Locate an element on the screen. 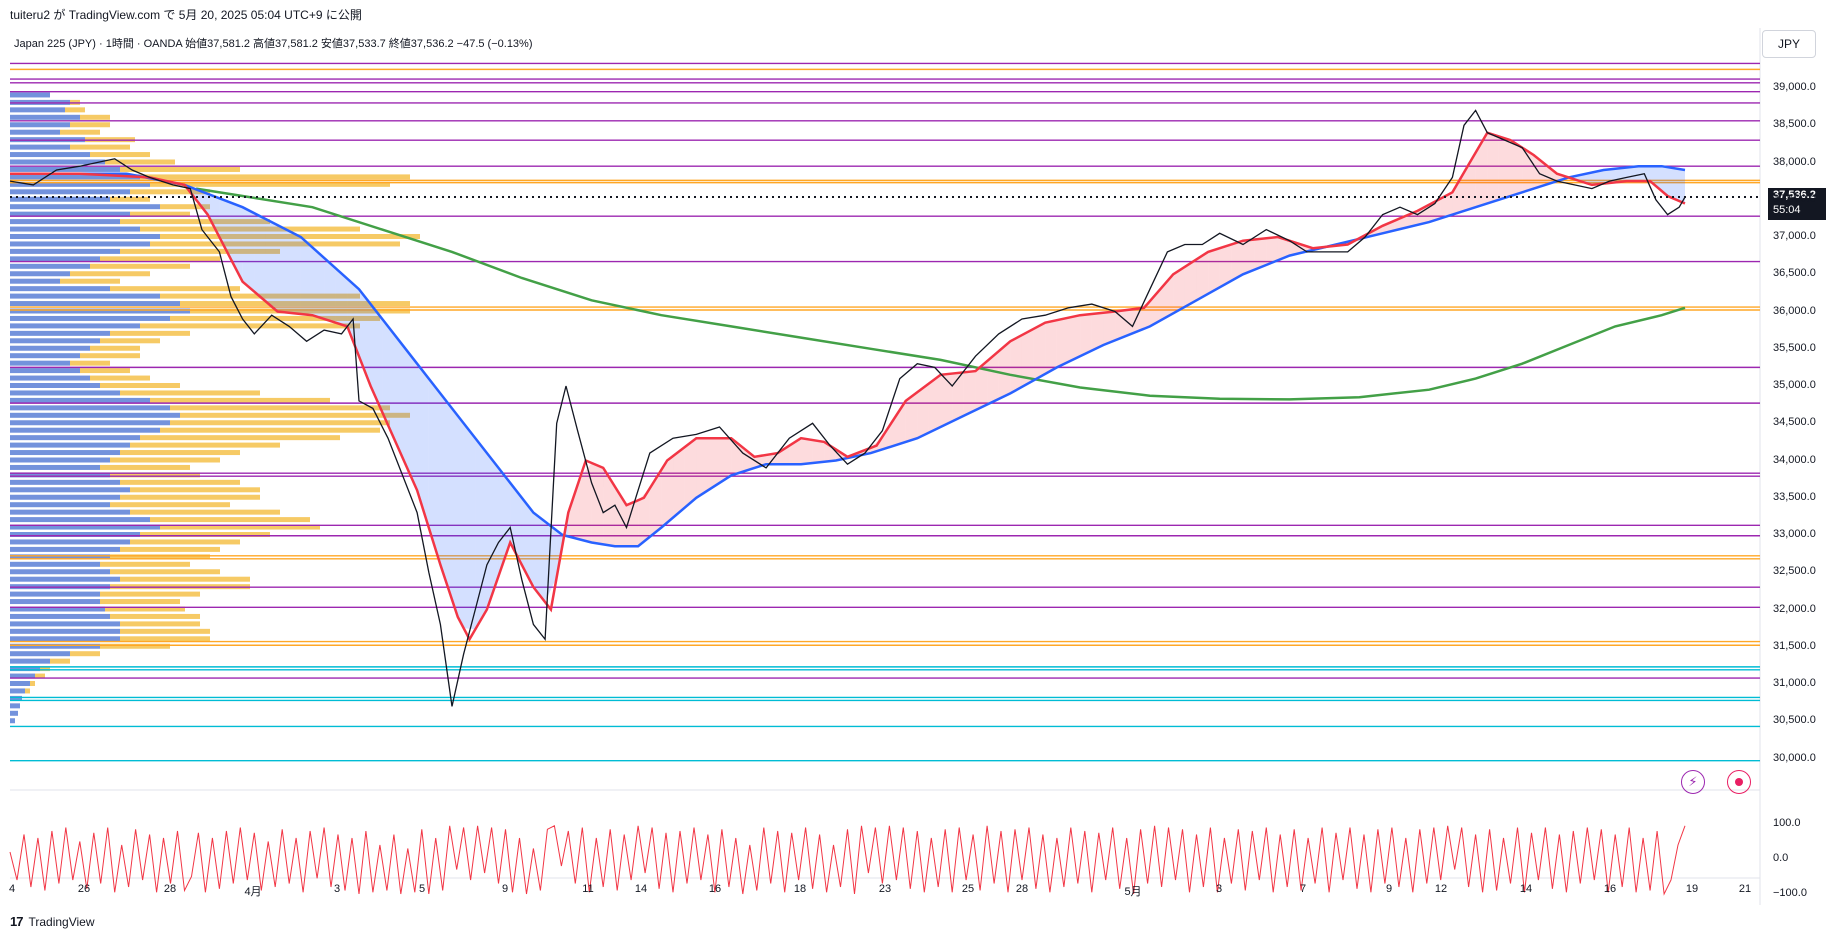  lightning-icon: ⚡ is located at coordinates (1693, 782).